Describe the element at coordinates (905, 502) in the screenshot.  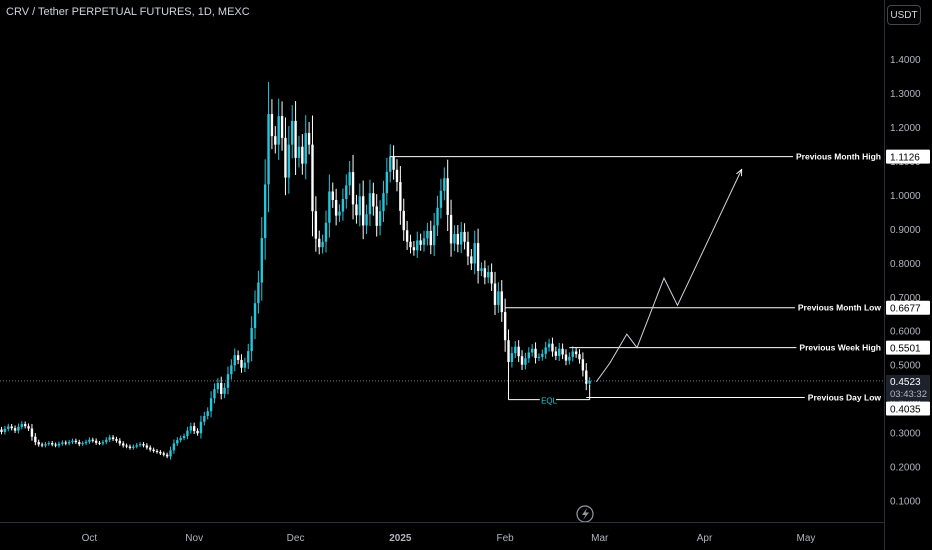
I see `price-tick-label: 0.1000` at that location.